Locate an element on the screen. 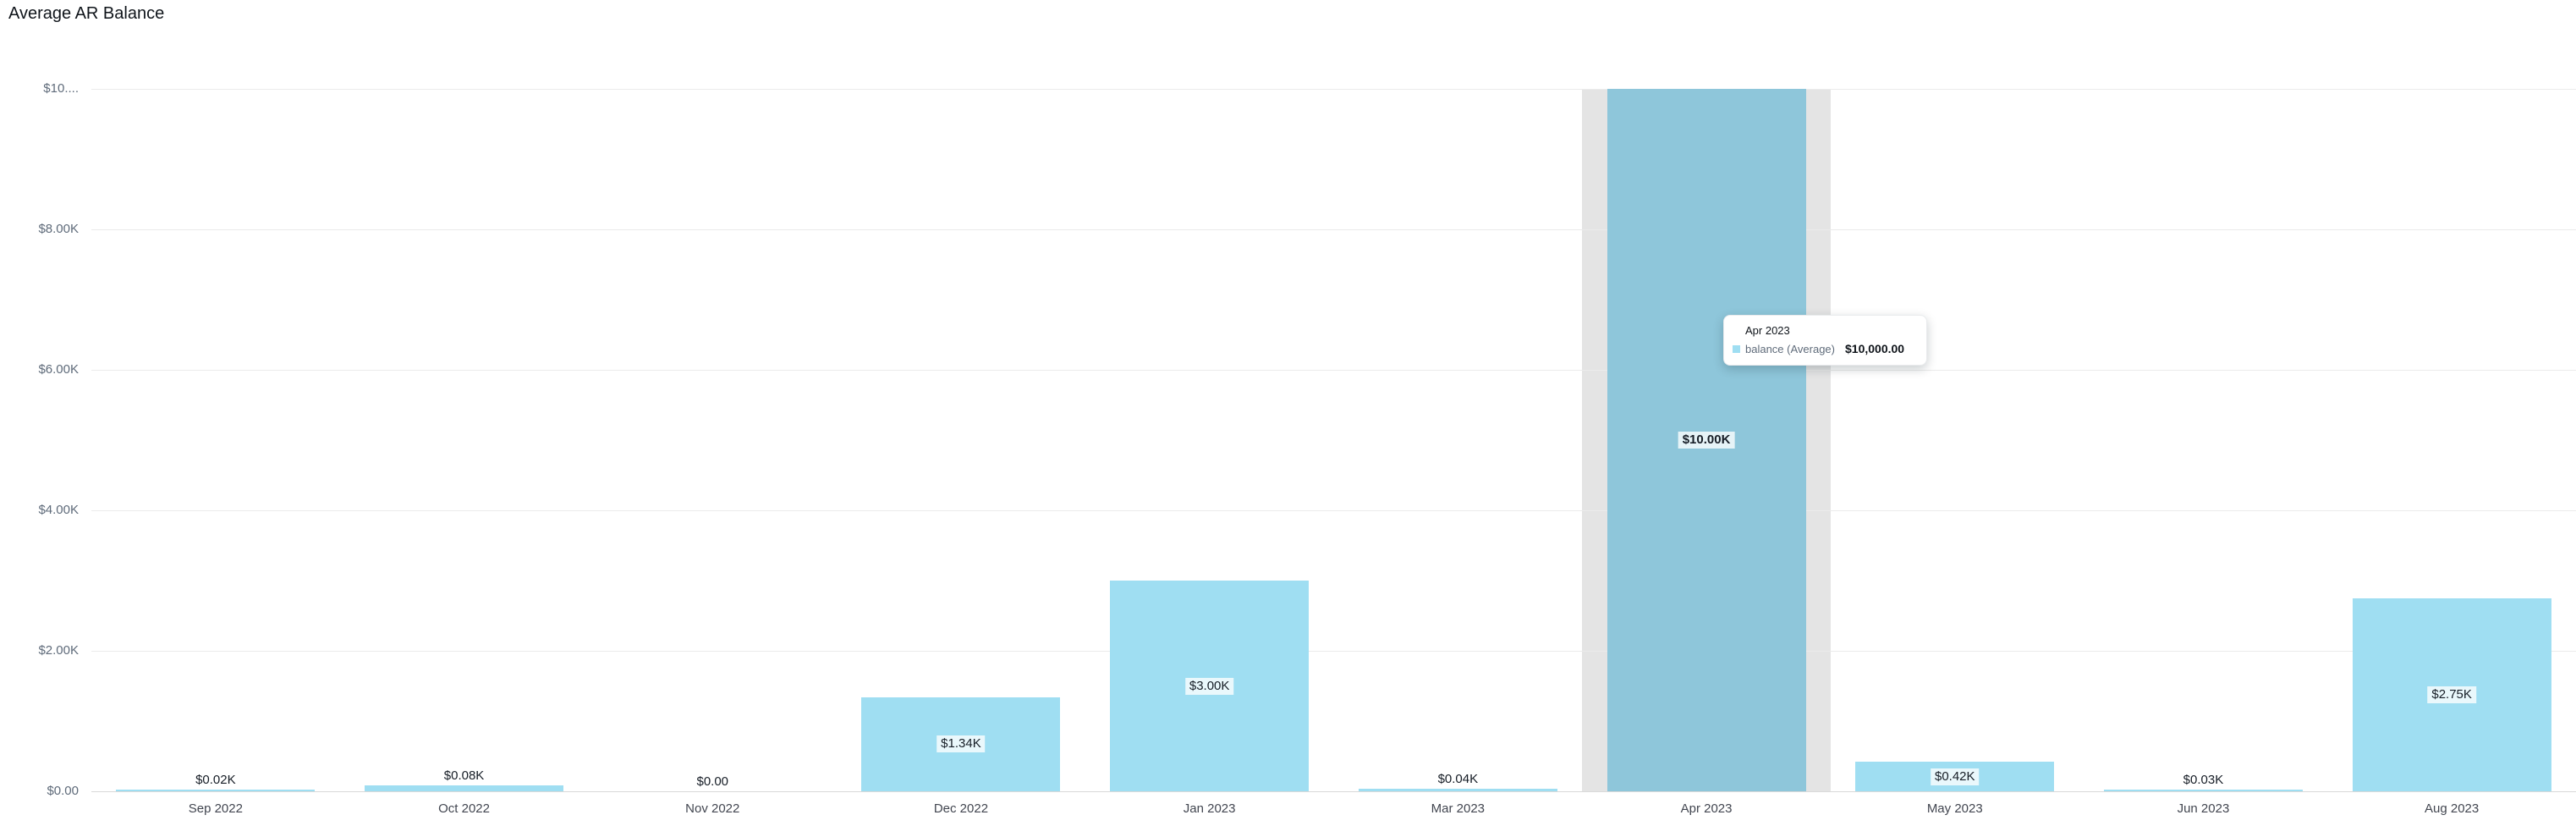  y-axis-tick-label: $4.00K is located at coordinates (59, 510).